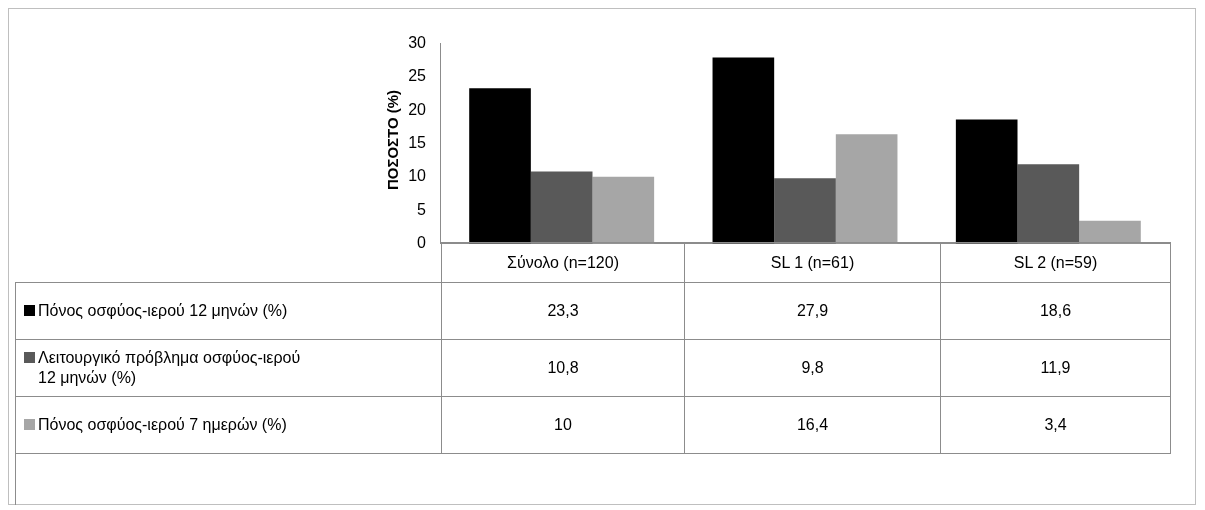 The height and width of the screenshot is (510, 1205). What do you see at coordinates (162, 425) in the screenshot?
I see `legend-label: Πόνος οσφύος-ιερού 7 ημερών (%)` at bounding box center [162, 425].